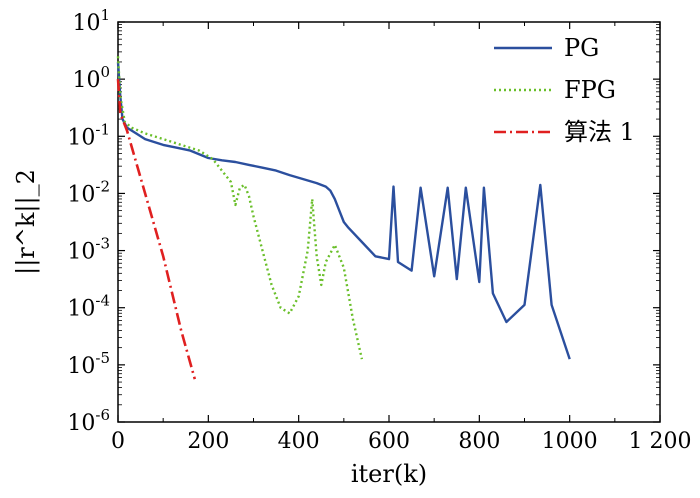  Describe the element at coordinates (599, 132) in the screenshot. I see `legend-label-2: 算法 1` at that location.